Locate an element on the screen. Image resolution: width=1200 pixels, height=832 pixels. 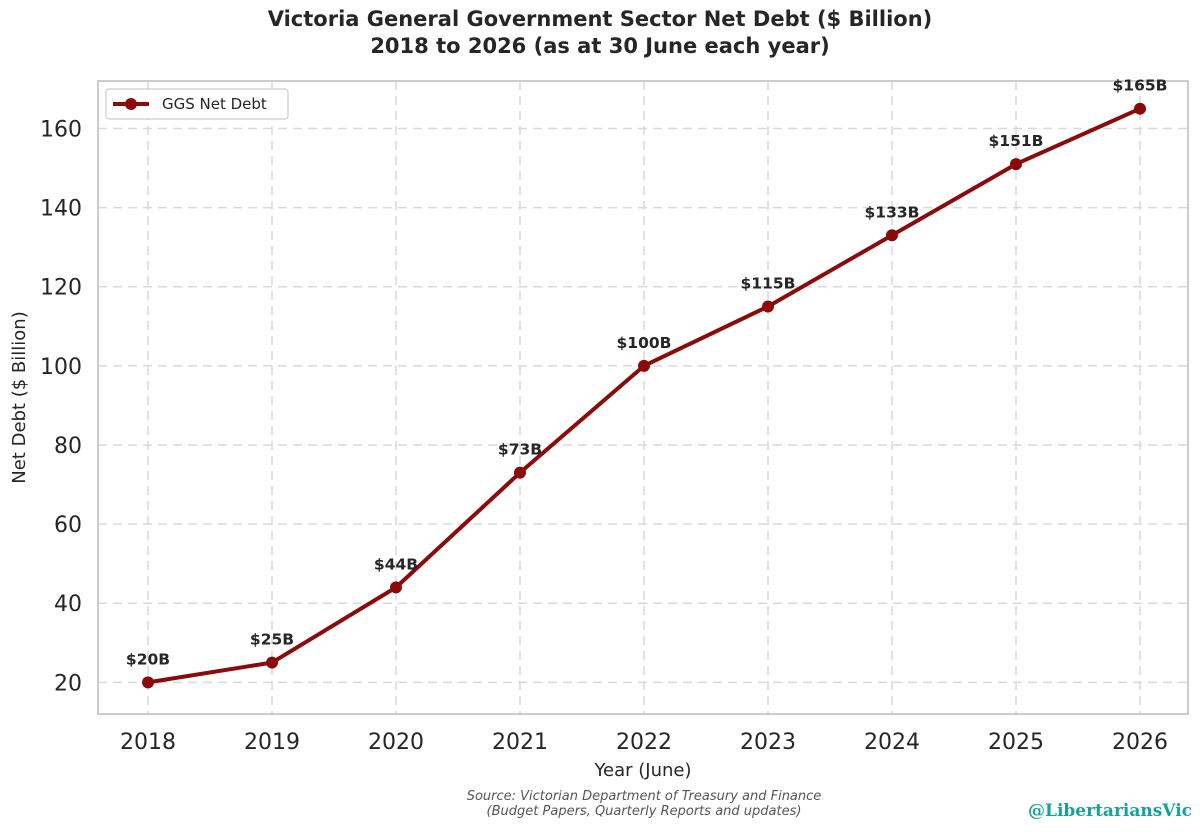
y-axis-ticks: 20 40 60 80 100 120 140 160 is located at coordinates (61, 406).